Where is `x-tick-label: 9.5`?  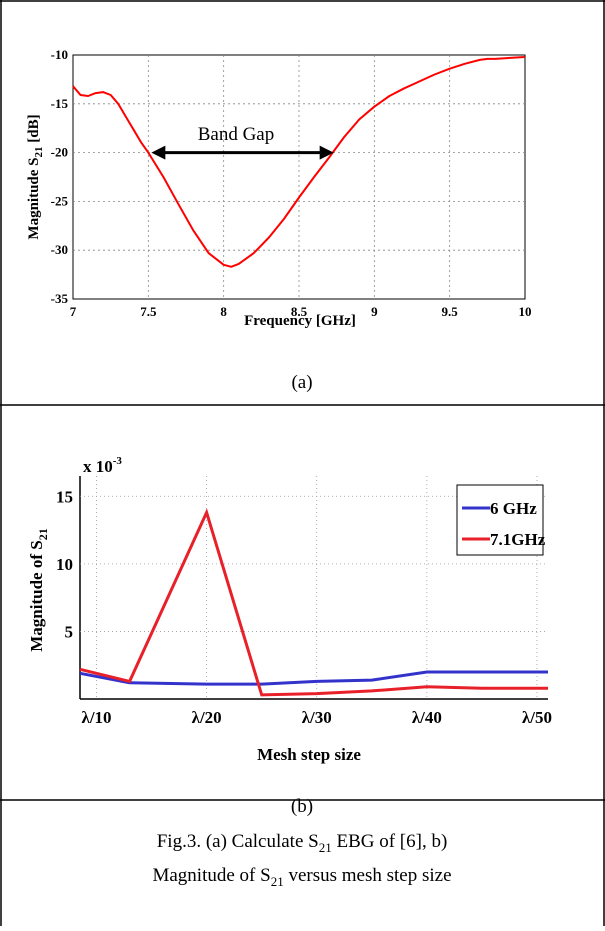
x-tick-label: 9.5 is located at coordinates (450, 311).